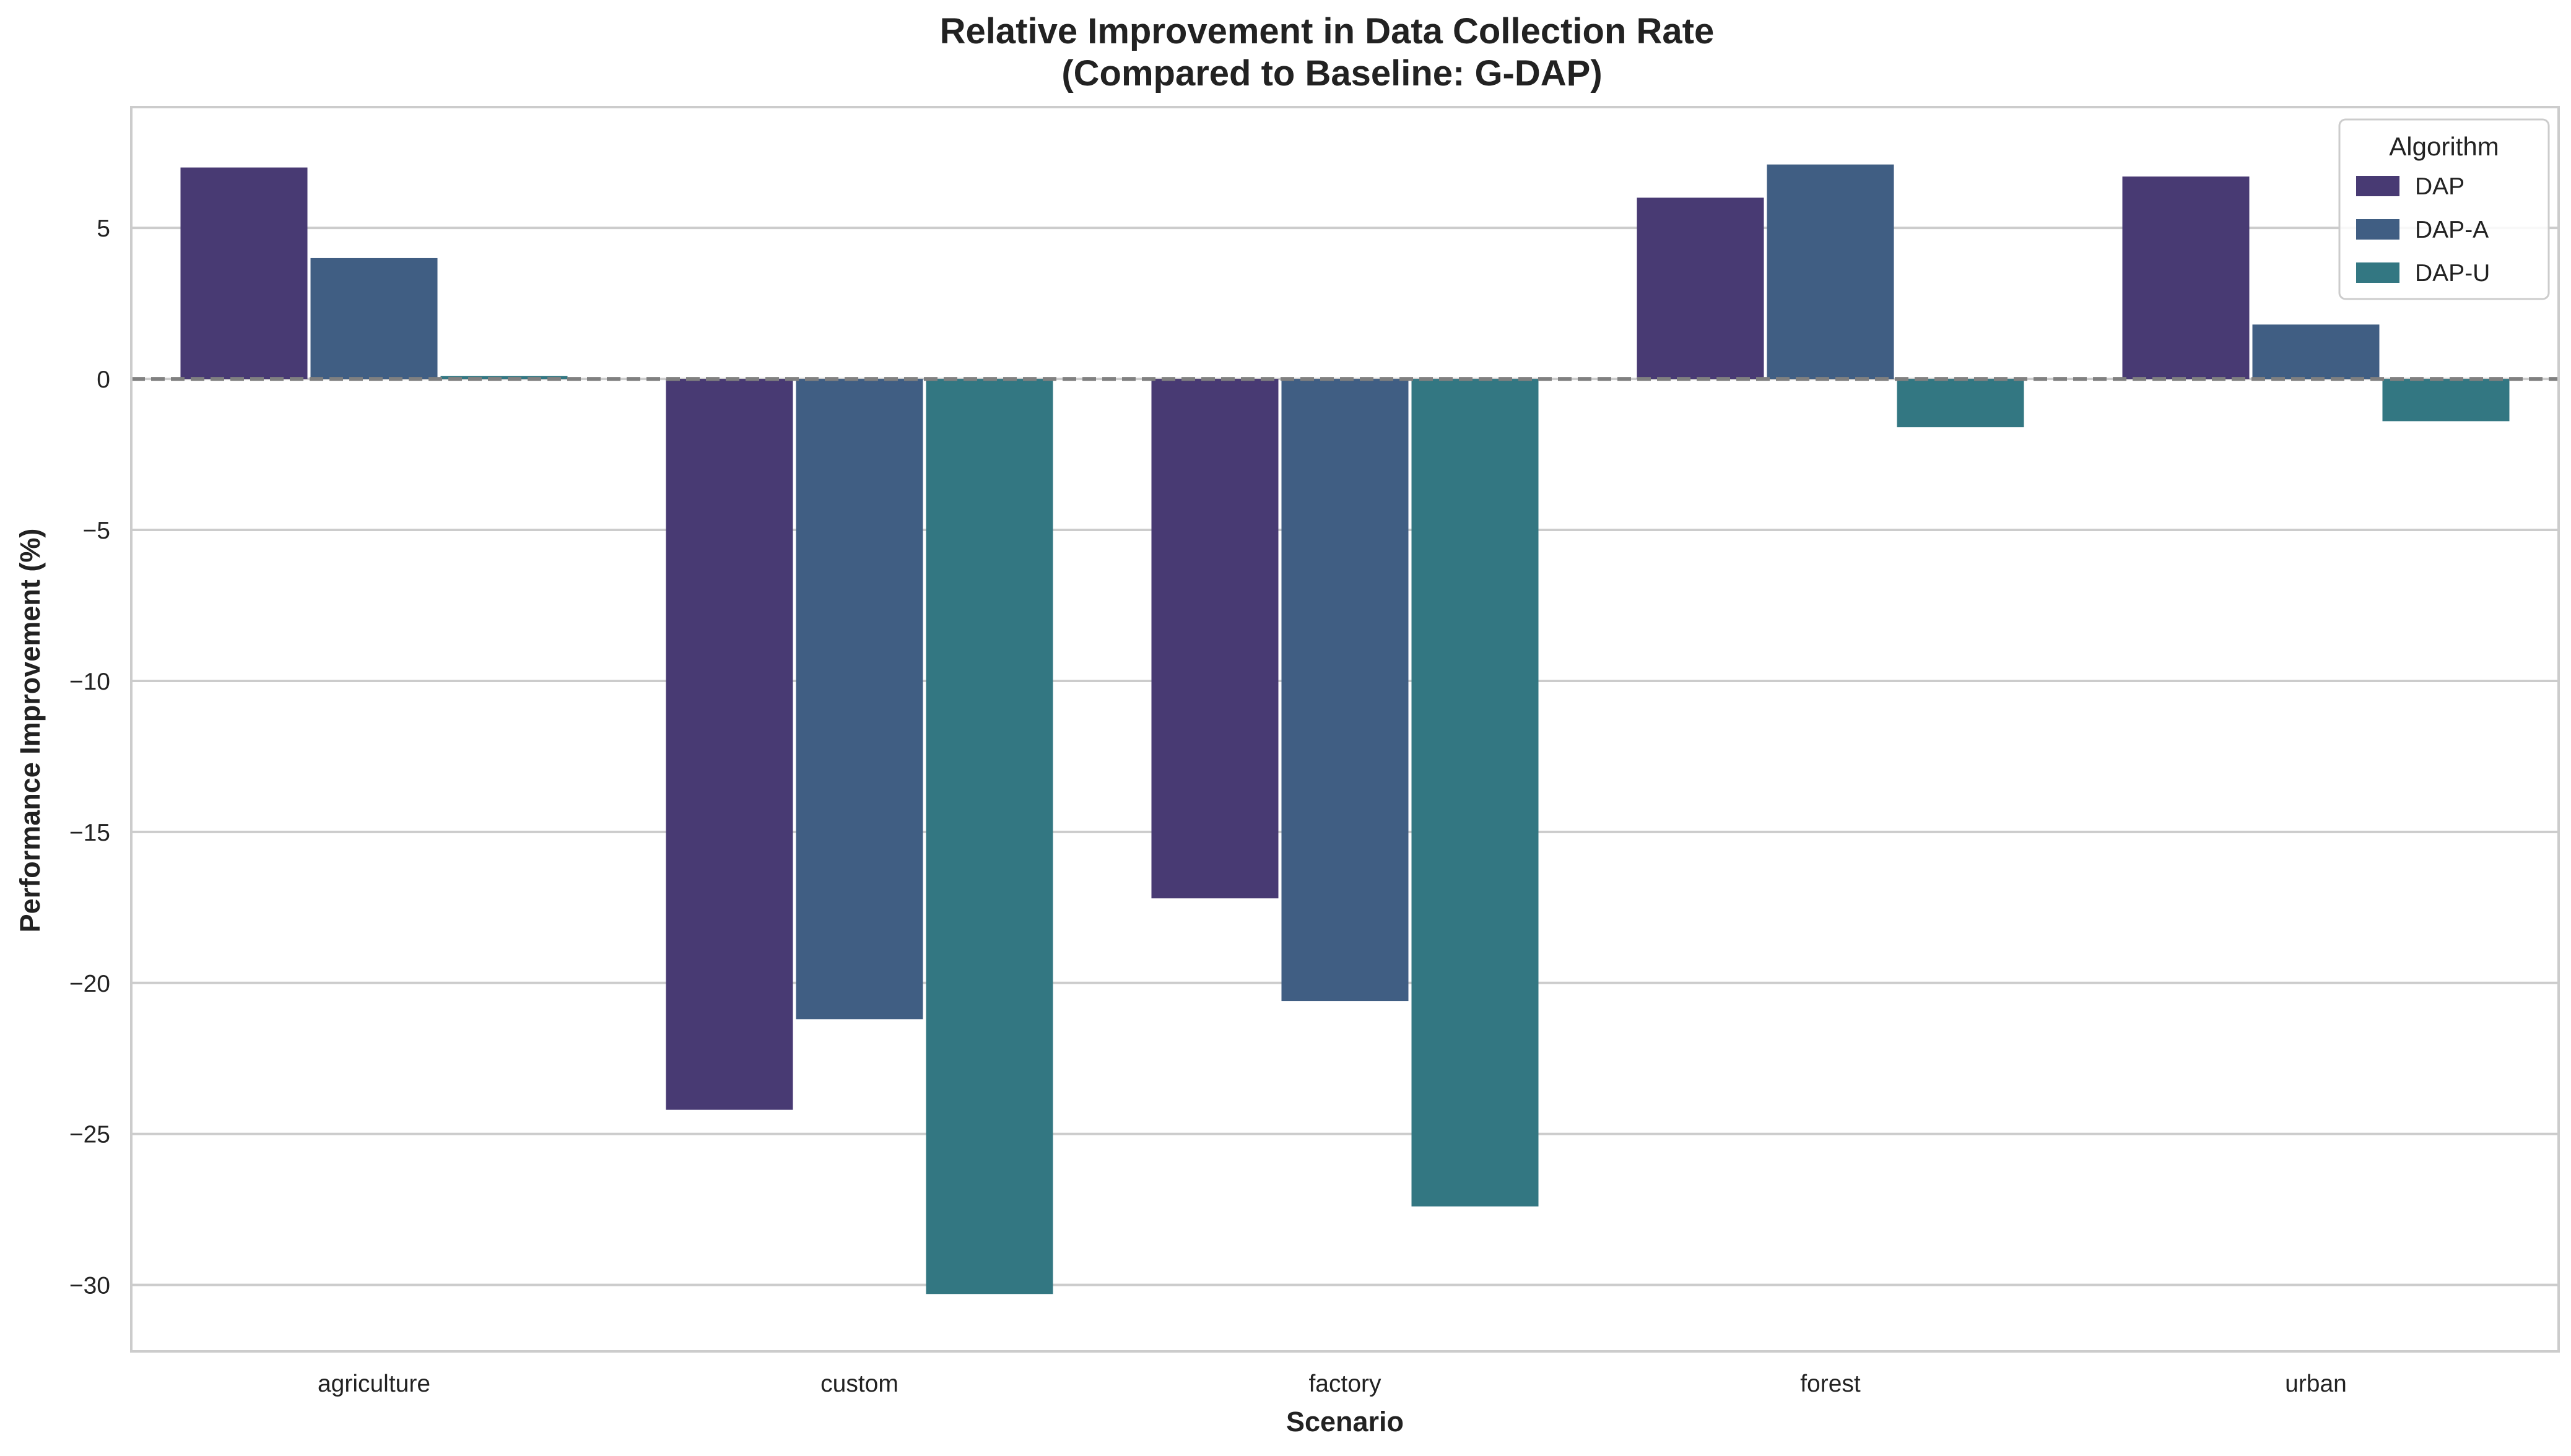  Describe the element at coordinates (1475, 793) in the screenshot. I see `bar-dap-u-factory` at that location.